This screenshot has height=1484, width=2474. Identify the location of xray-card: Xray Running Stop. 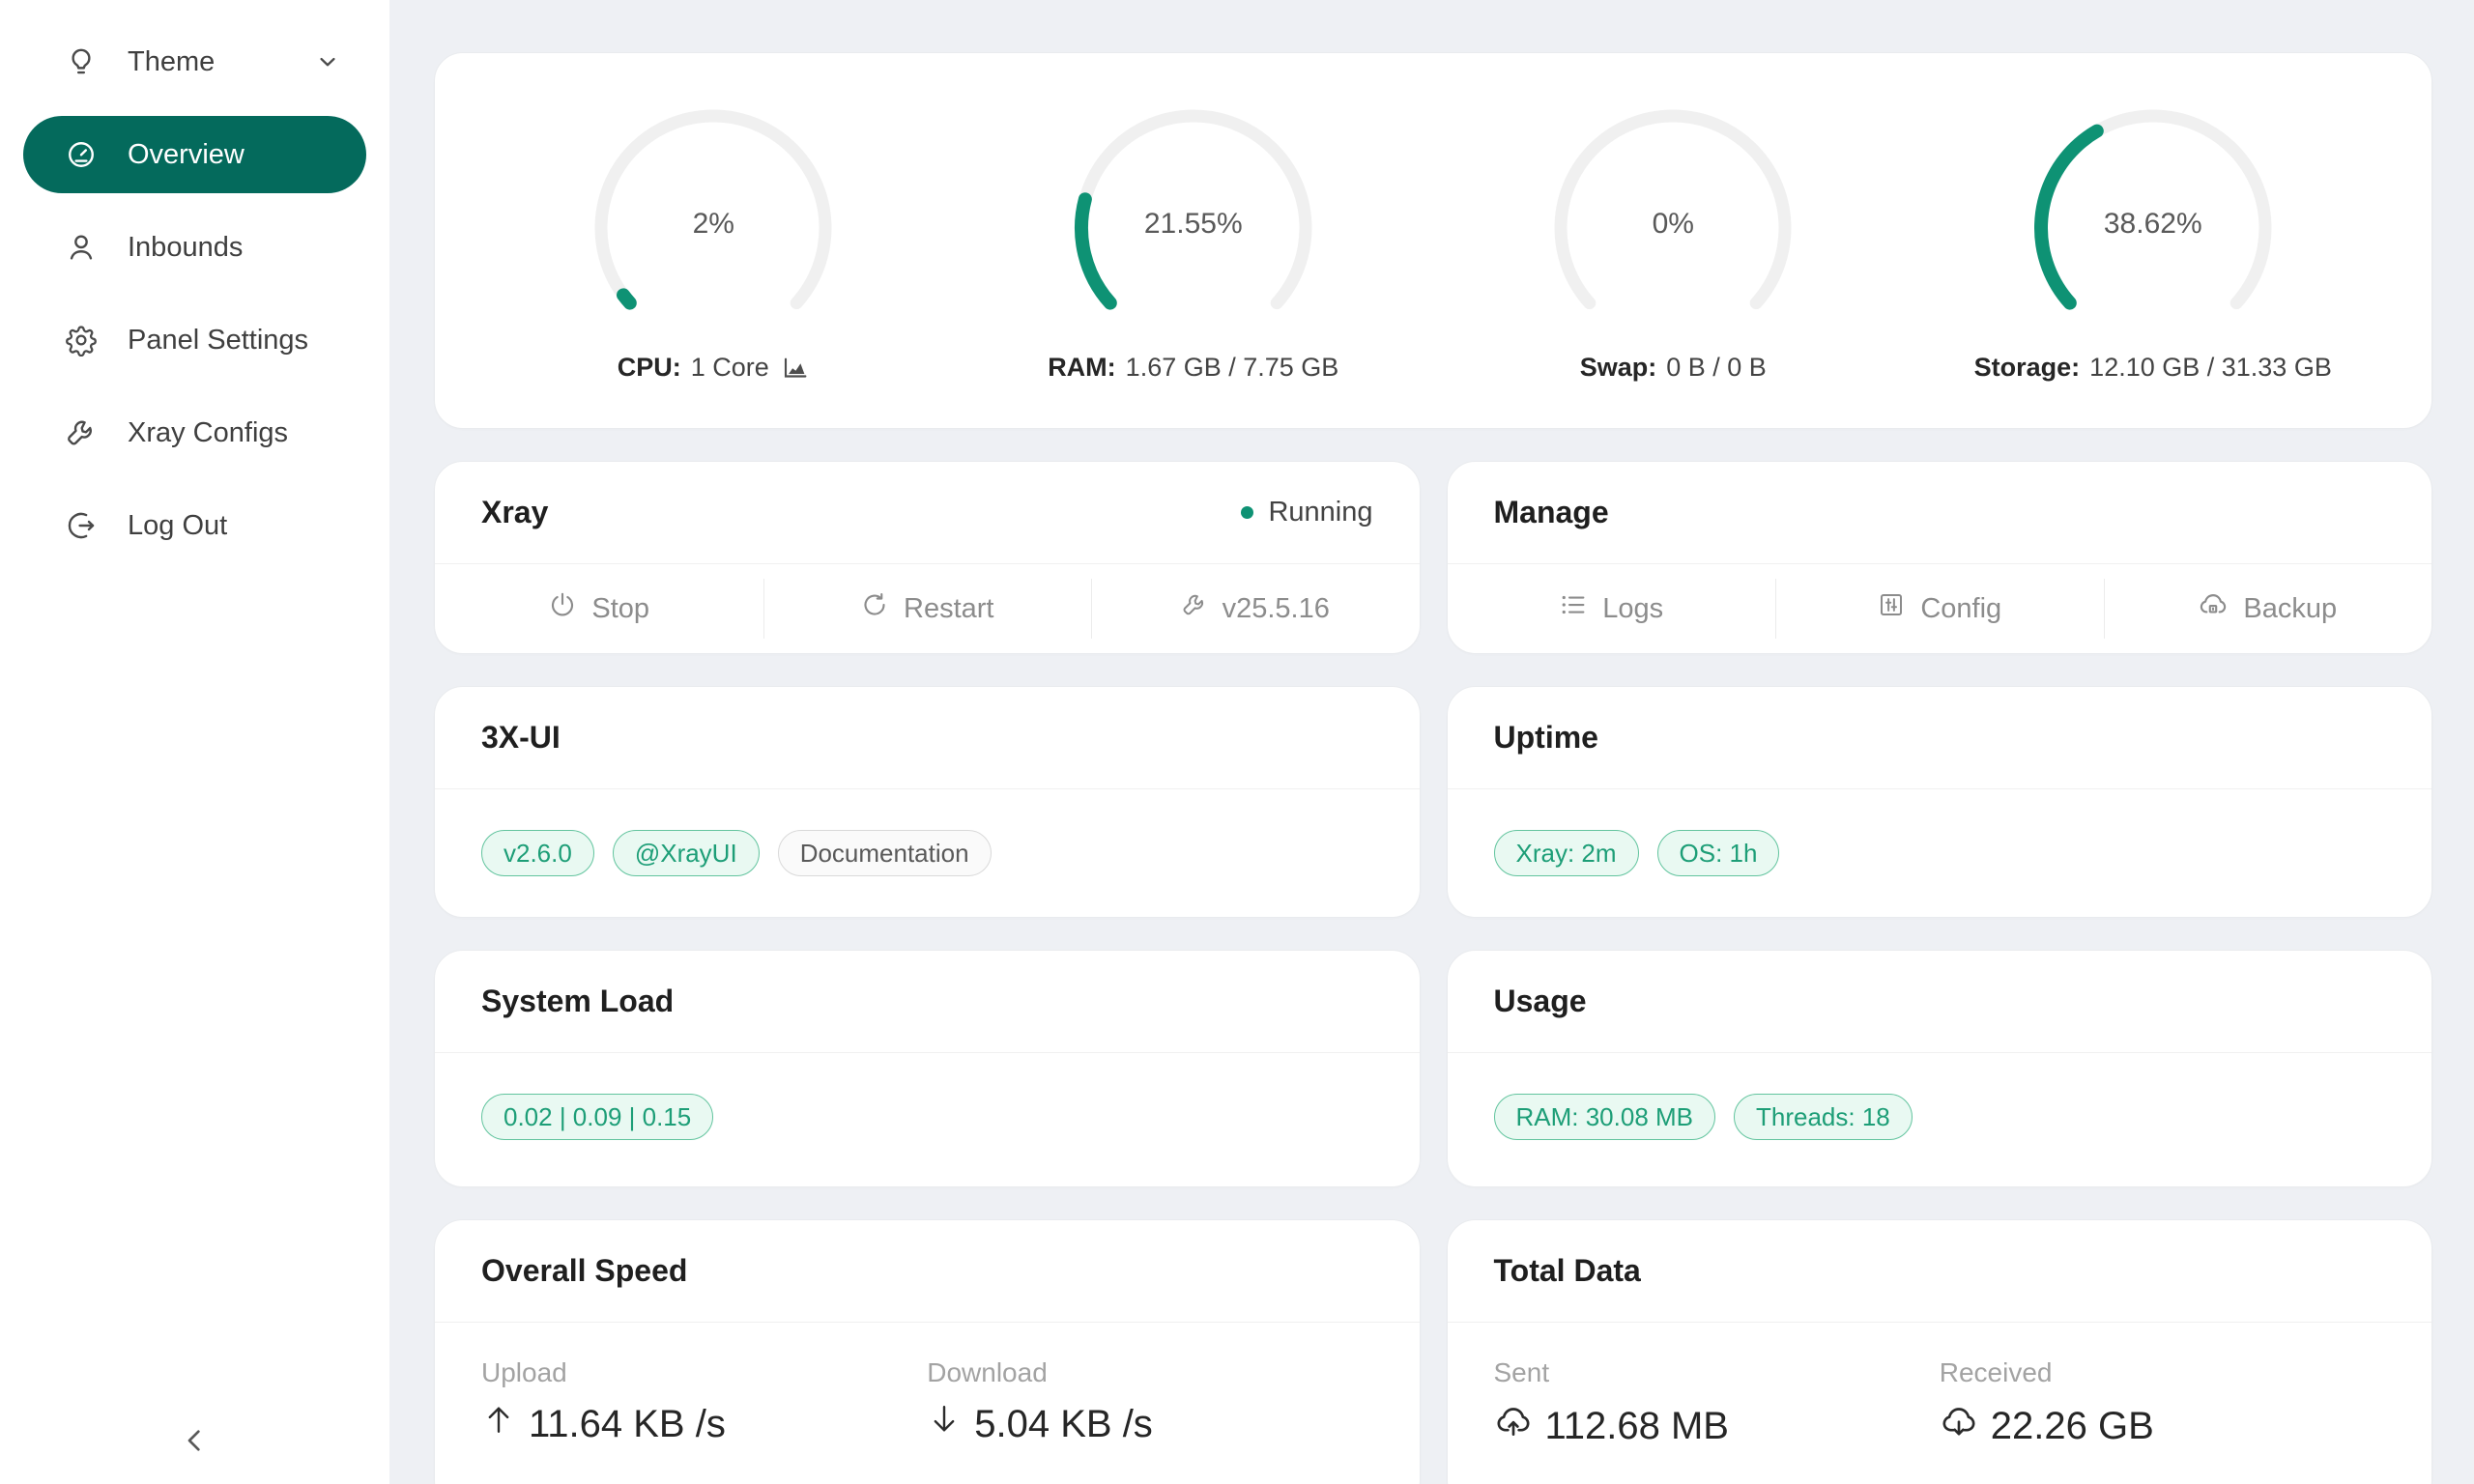
(928, 558).